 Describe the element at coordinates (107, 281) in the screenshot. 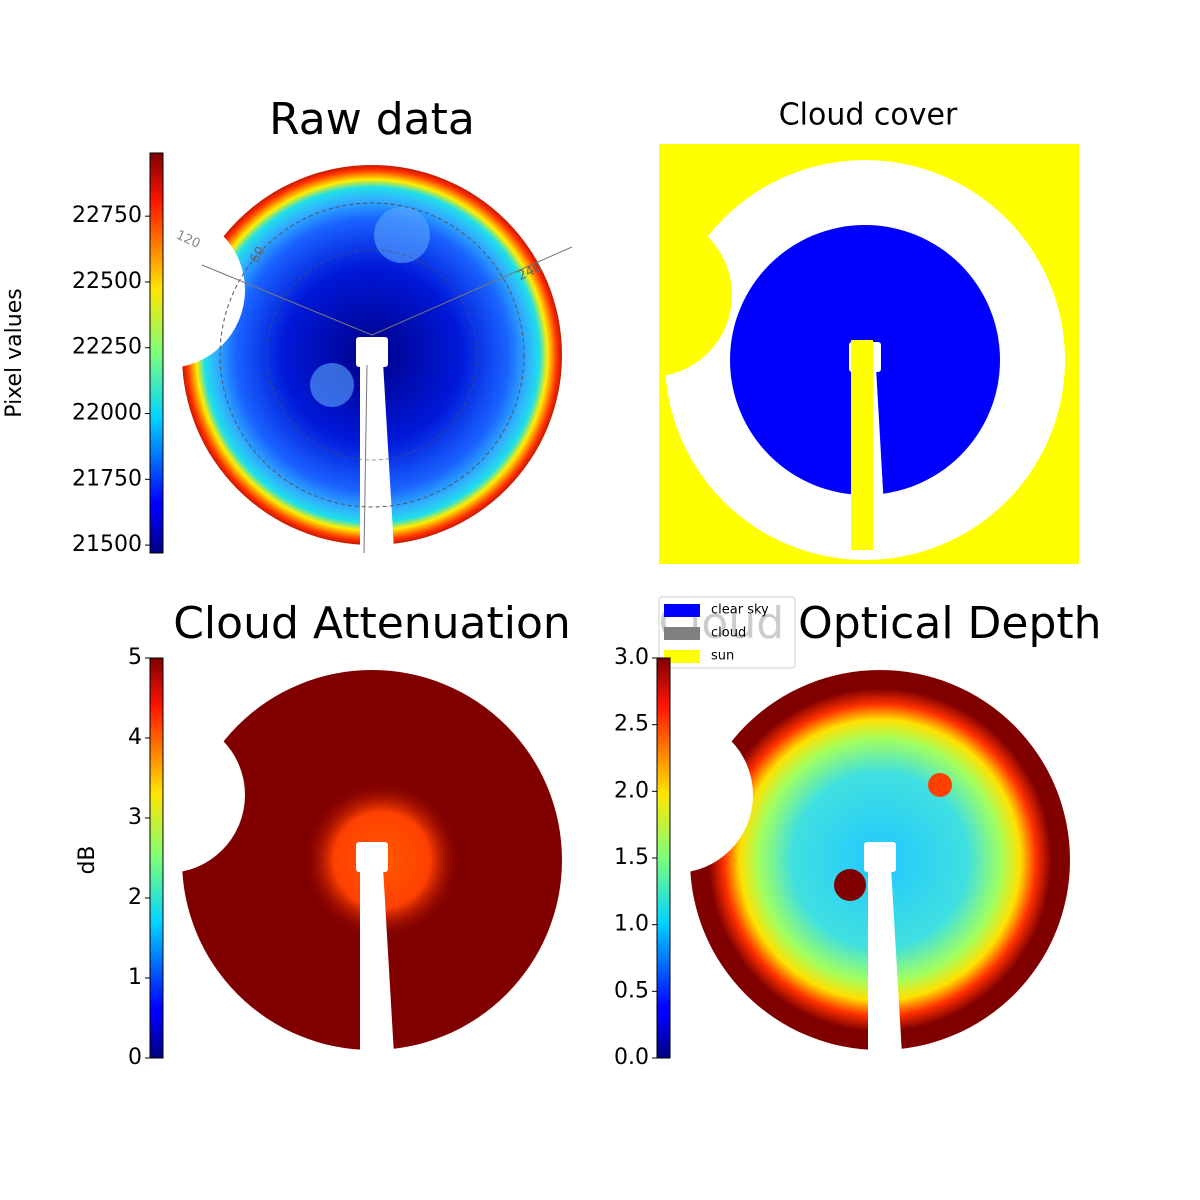

I see `colorbar-tick-label: 22500` at that location.